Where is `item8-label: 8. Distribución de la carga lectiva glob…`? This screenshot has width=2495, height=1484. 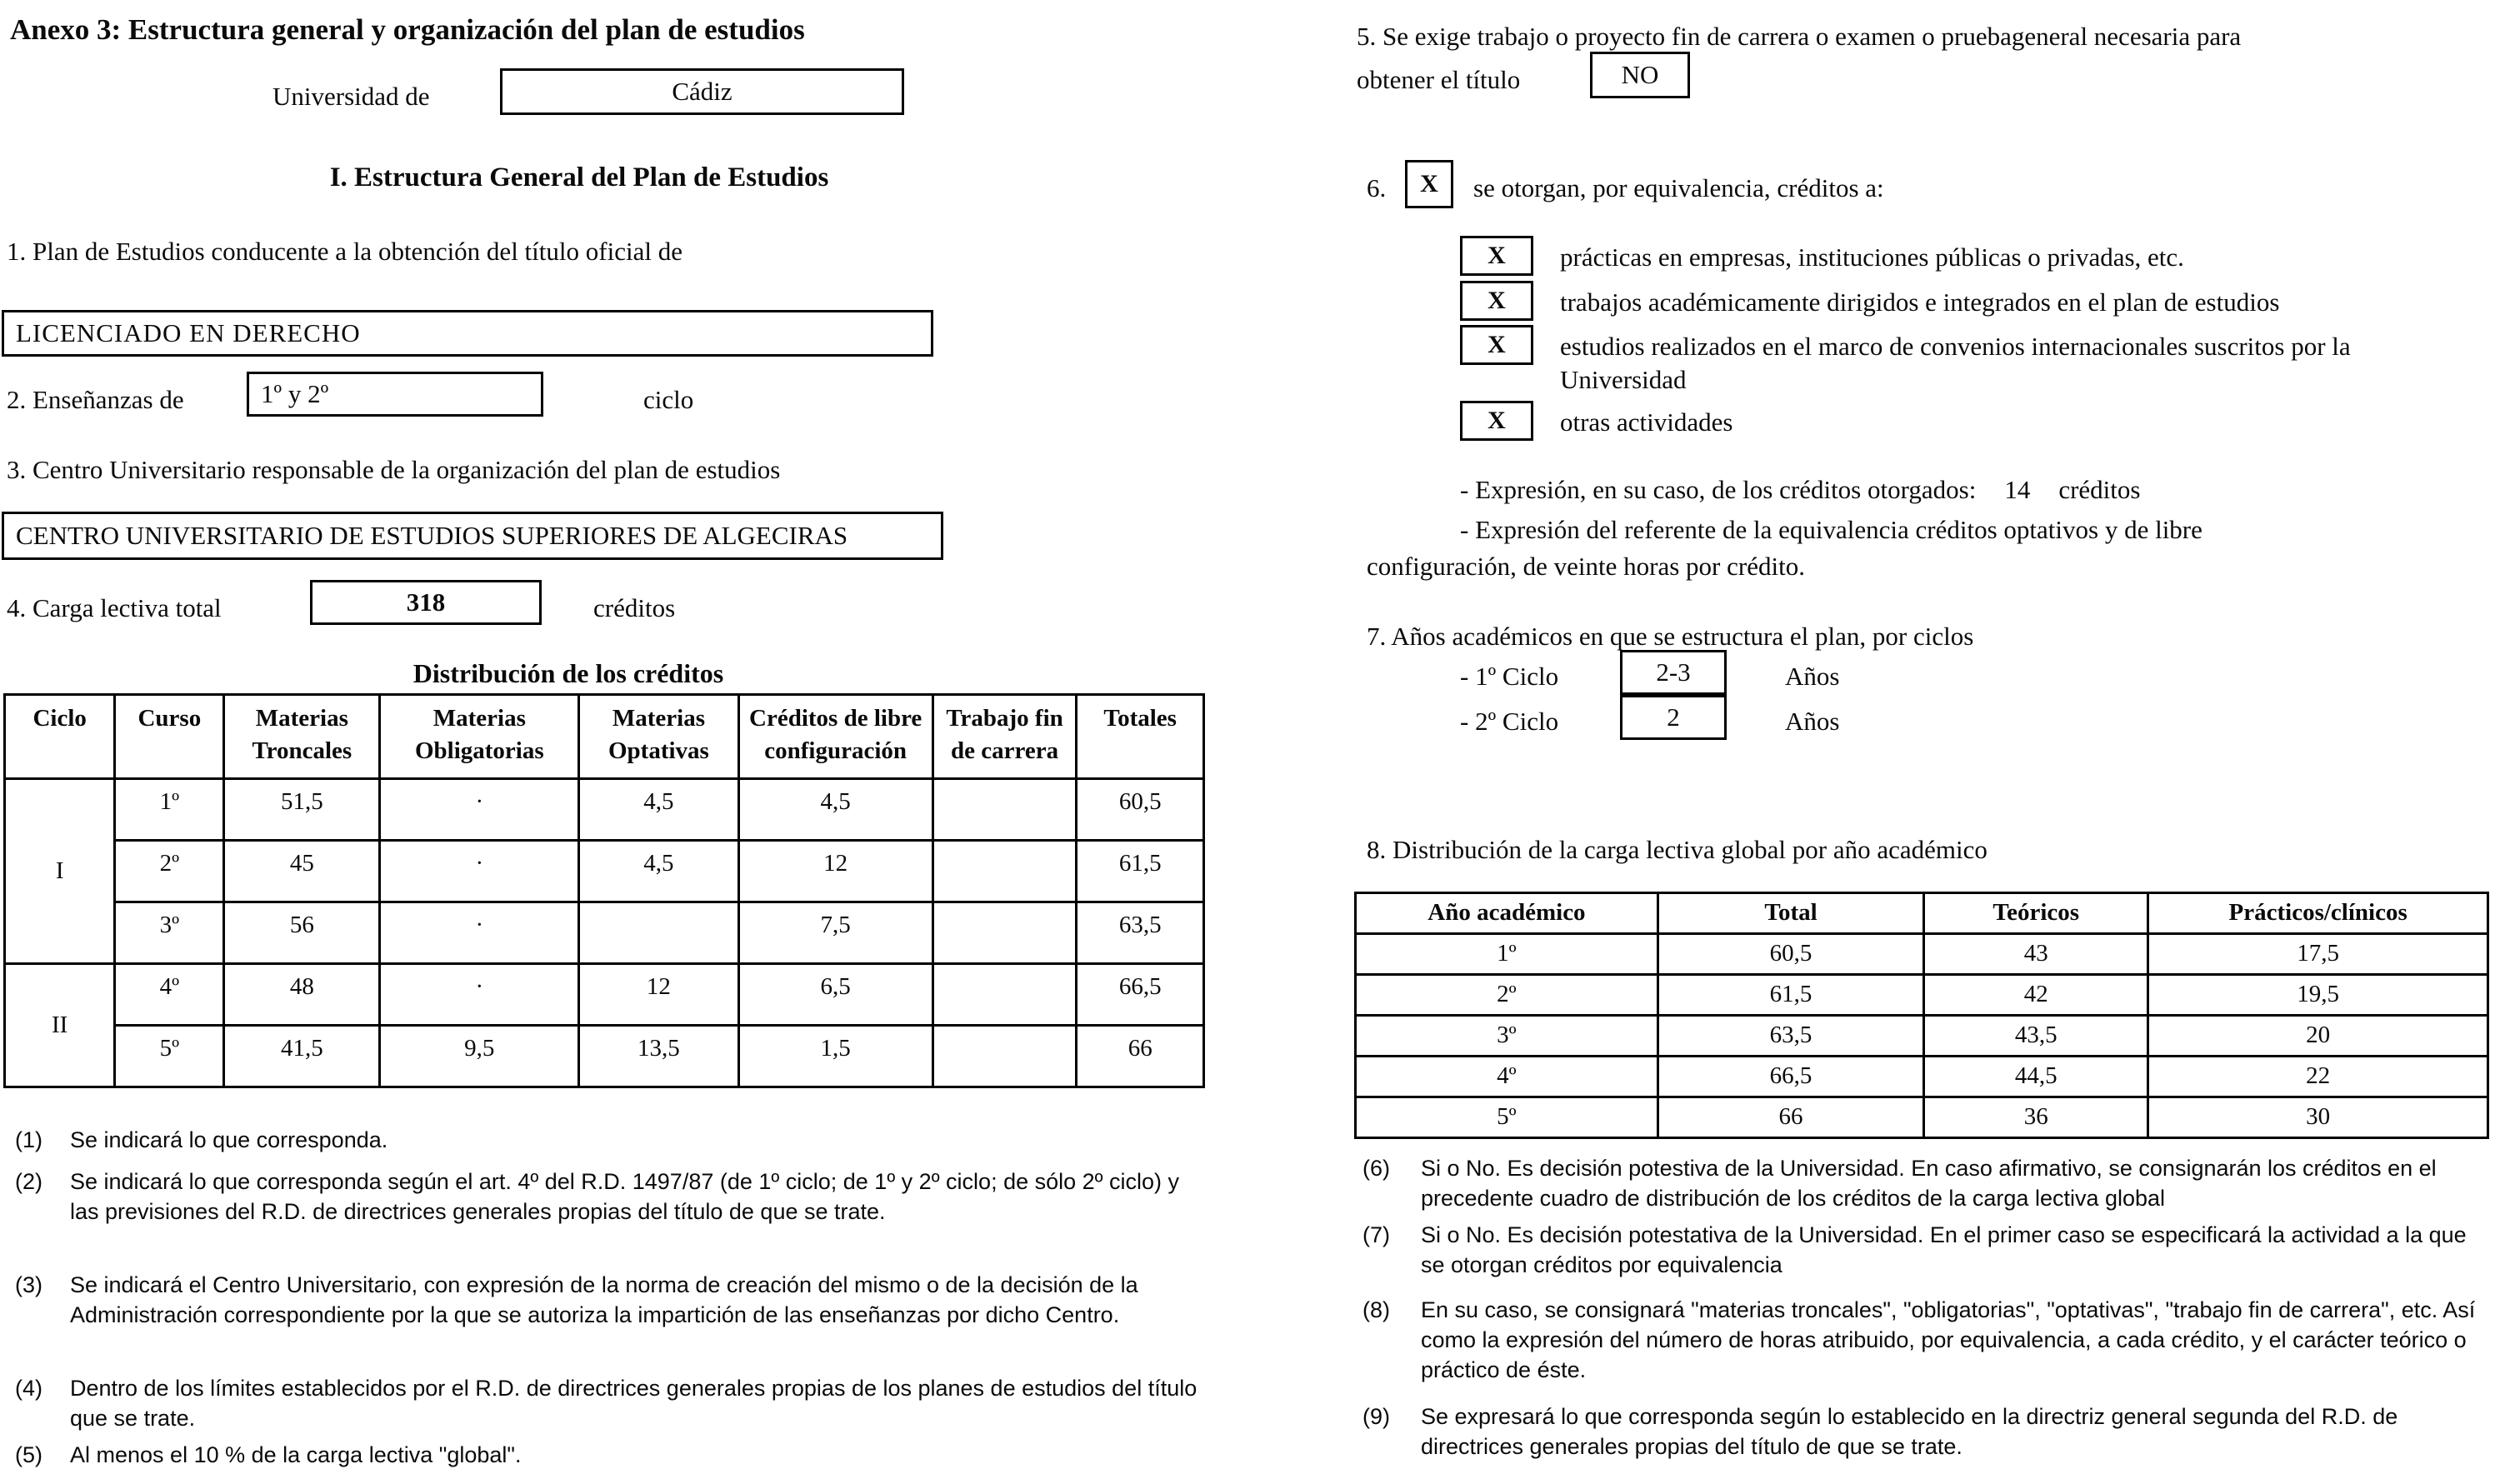 item8-label: 8. Distribución de la carga lectiva glob… is located at coordinates (1677, 849).